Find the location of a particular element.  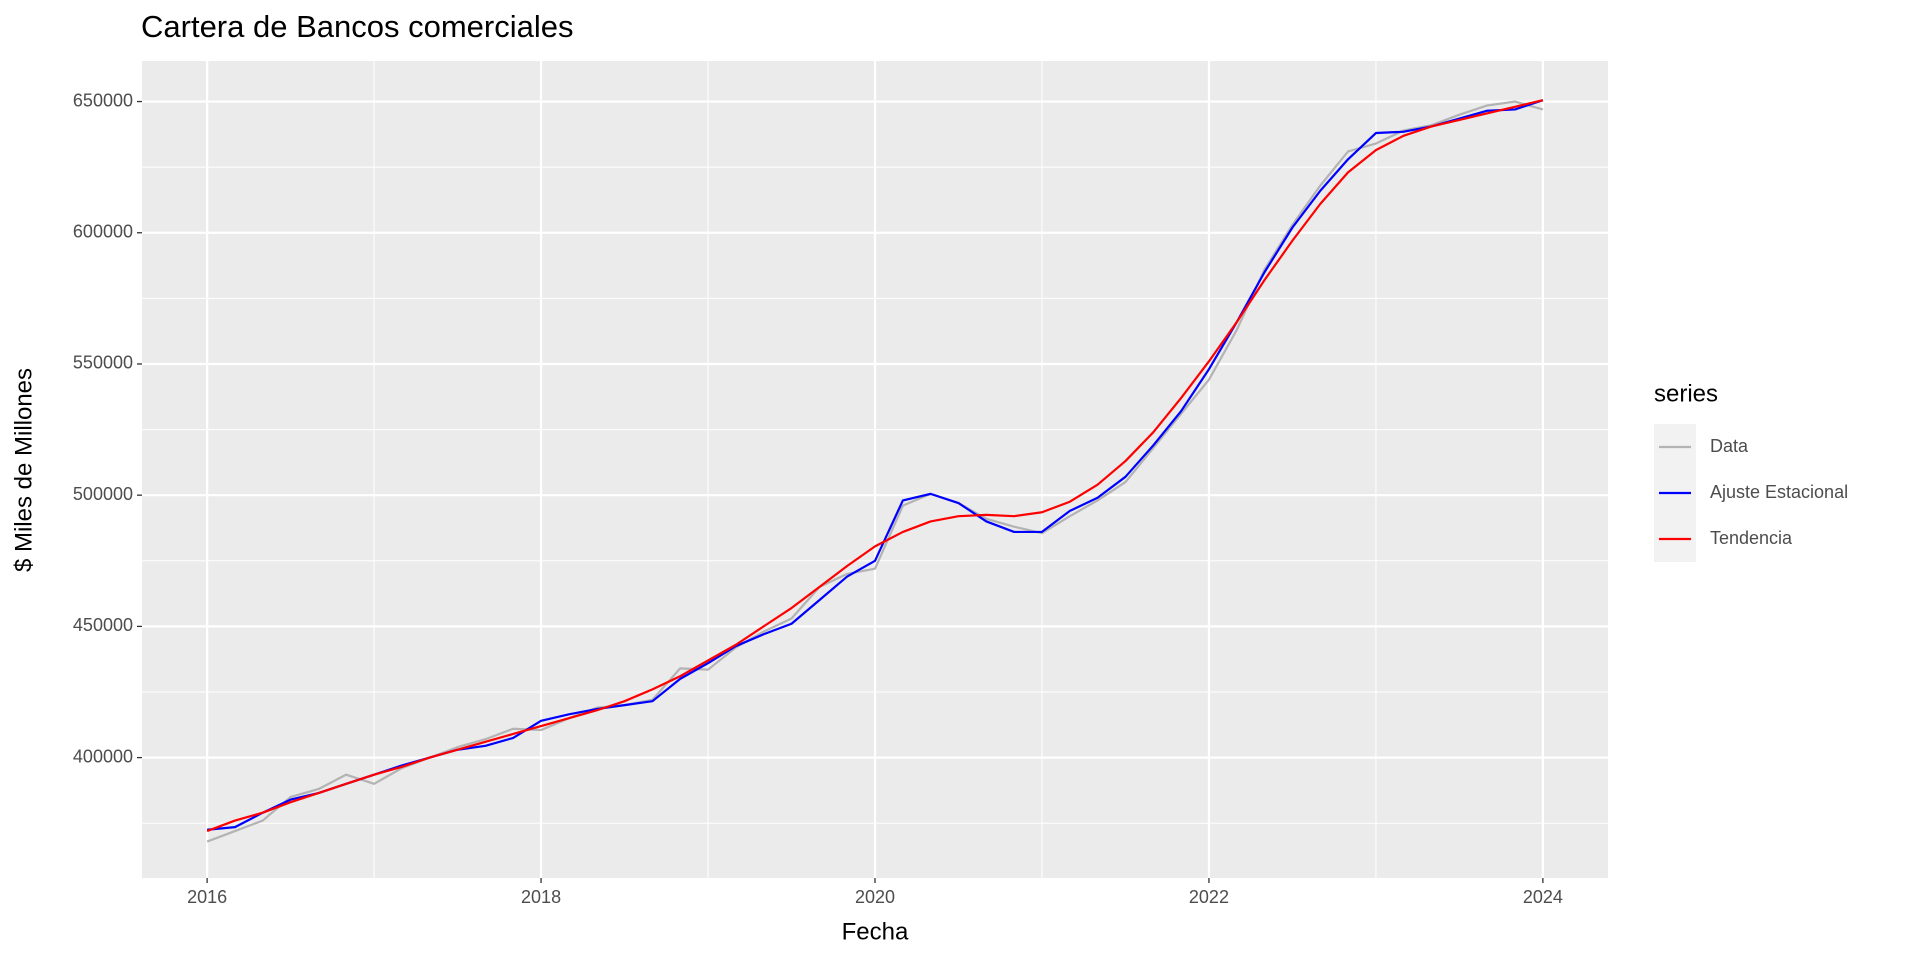

y-tick-label: 450000 is located at coordinates (103, 625).